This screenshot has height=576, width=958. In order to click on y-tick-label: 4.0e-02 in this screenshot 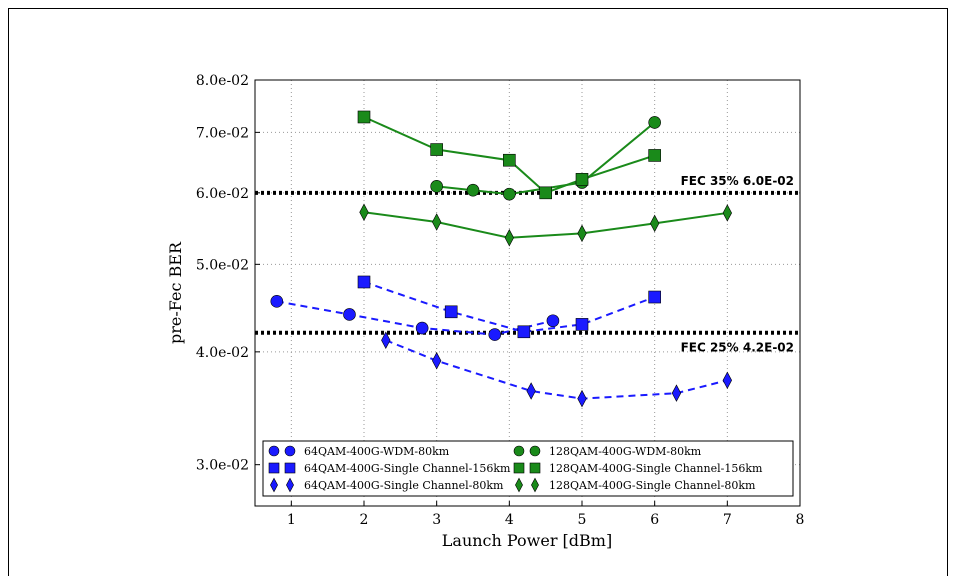, I will do `click(222, 353)`.